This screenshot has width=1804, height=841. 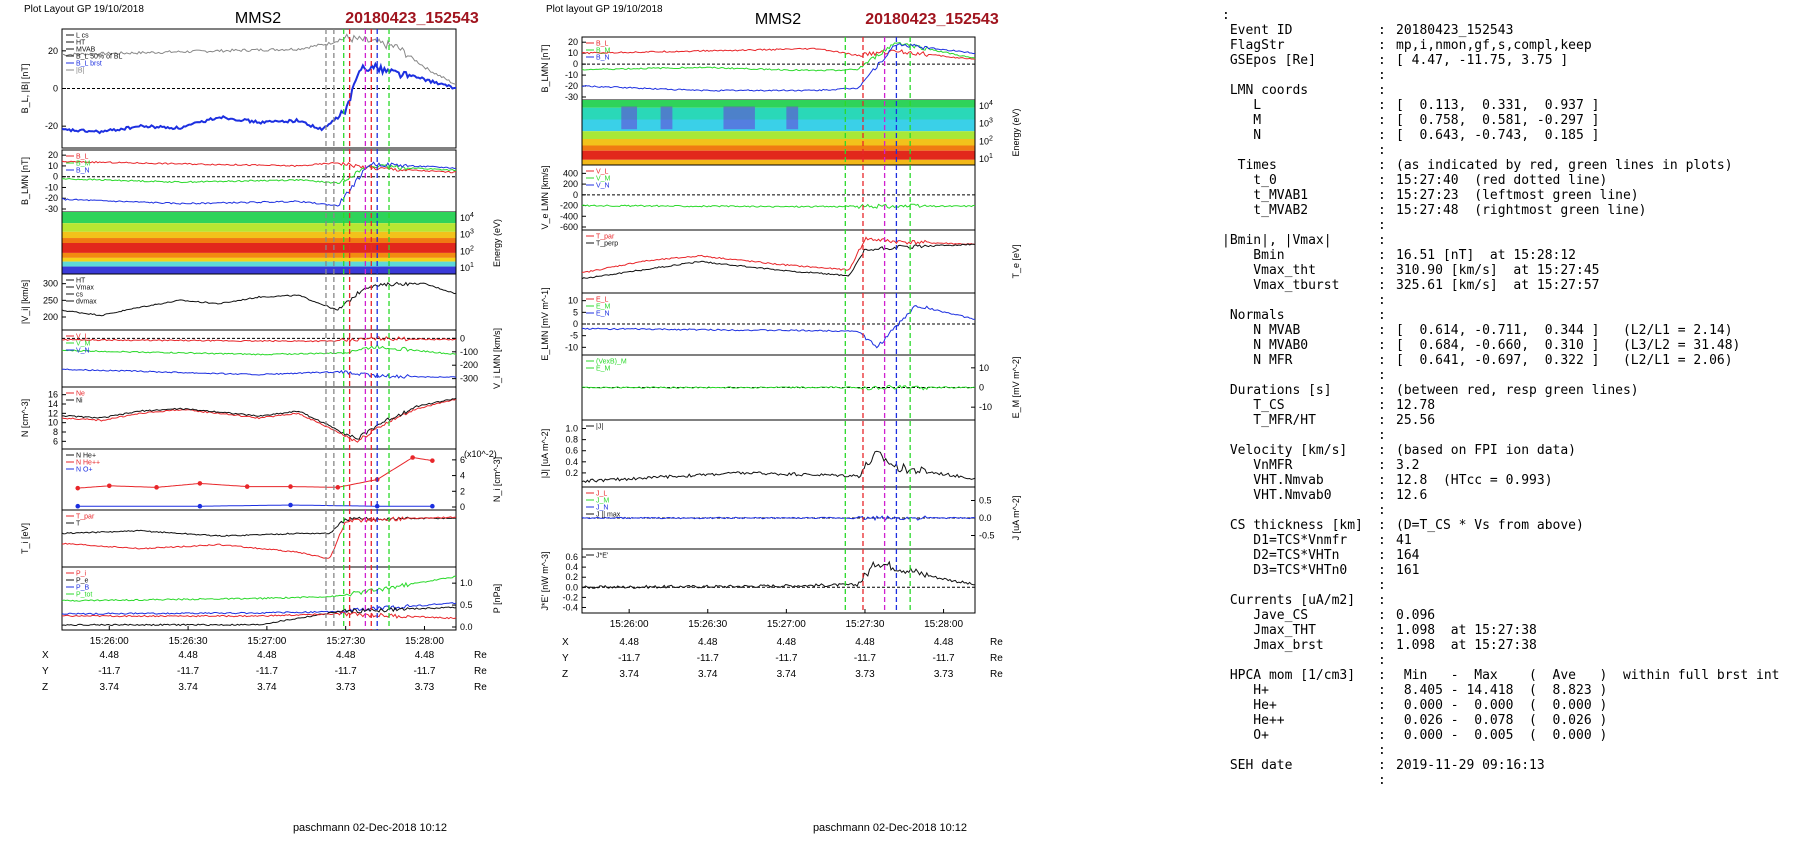 What do you see at coordinates (258, 98) in the screenshot?
I see `series-b-l-brst` at bounding box center [258, 98].